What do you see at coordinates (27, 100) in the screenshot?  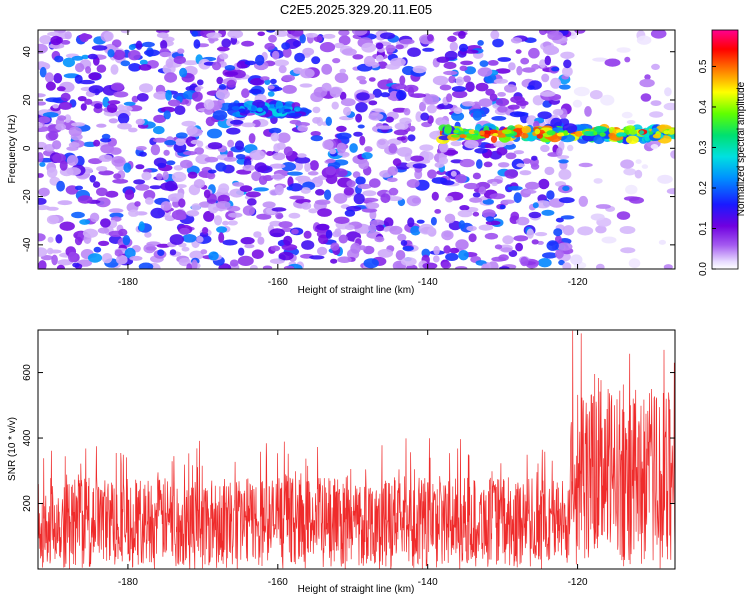 I see `y-tick-label: 20` at bounding box center [27, 100].